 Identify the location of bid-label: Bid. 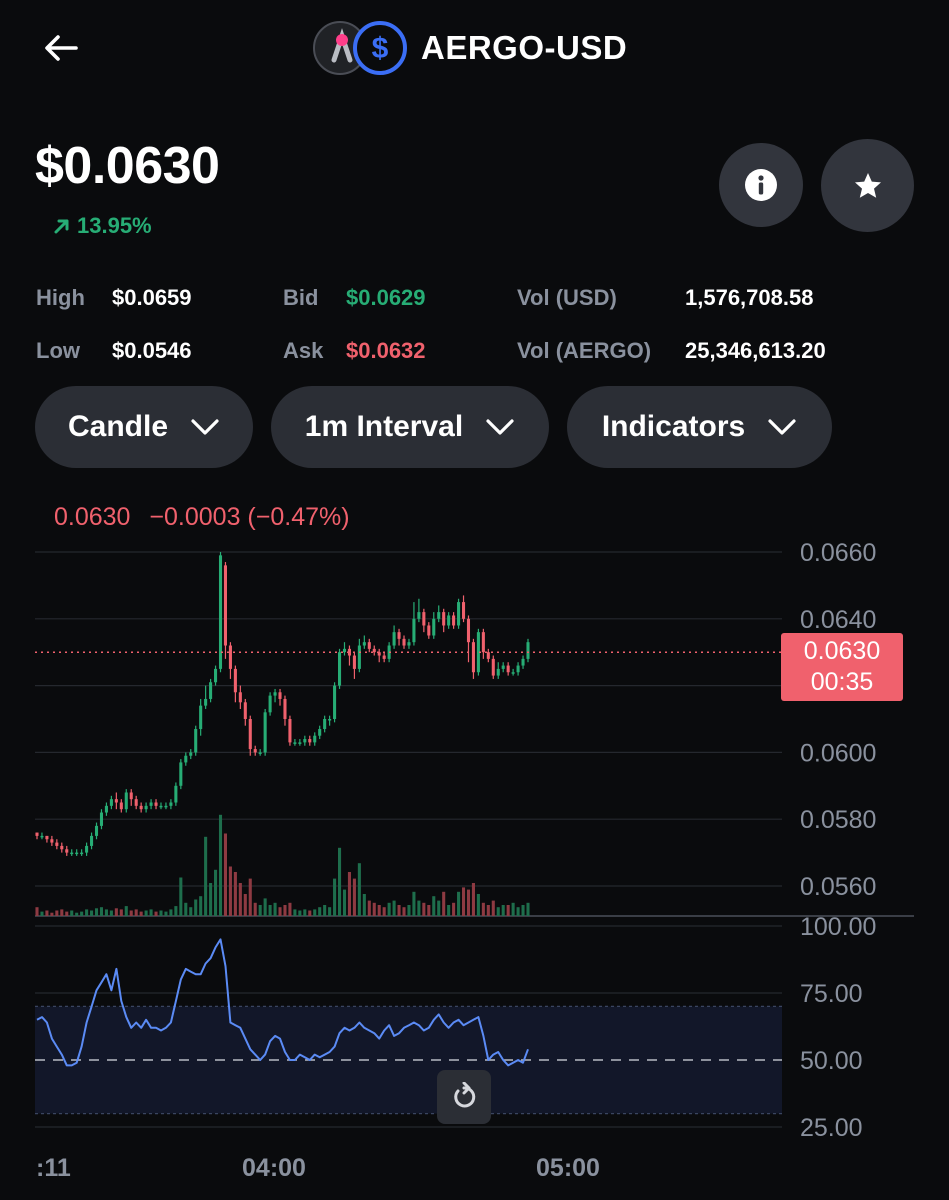
(301, 297).